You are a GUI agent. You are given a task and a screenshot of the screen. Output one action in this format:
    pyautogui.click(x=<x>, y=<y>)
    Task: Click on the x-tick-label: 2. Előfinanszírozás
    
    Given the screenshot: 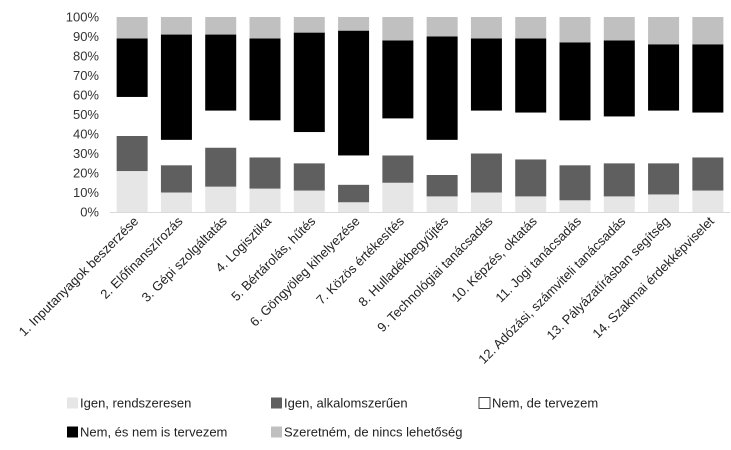 What is the action you would take?
    pyautogui.click(x=141, y=257)
    